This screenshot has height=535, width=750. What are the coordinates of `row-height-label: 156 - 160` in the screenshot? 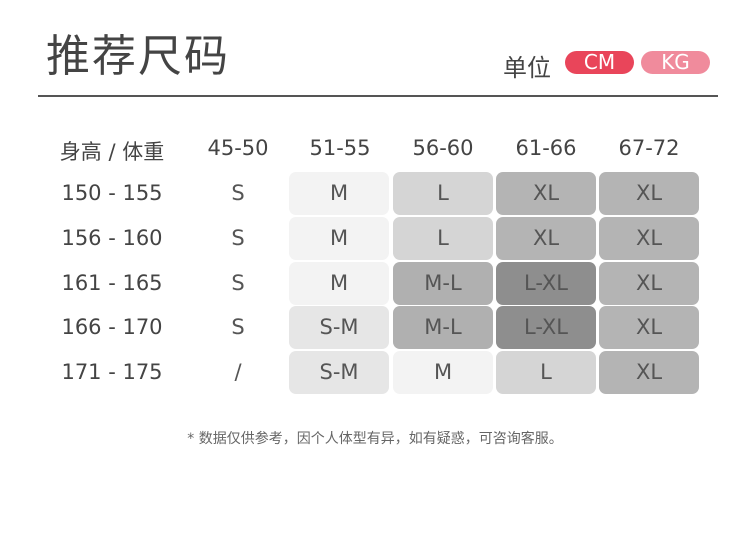 It's located at (112, 238).